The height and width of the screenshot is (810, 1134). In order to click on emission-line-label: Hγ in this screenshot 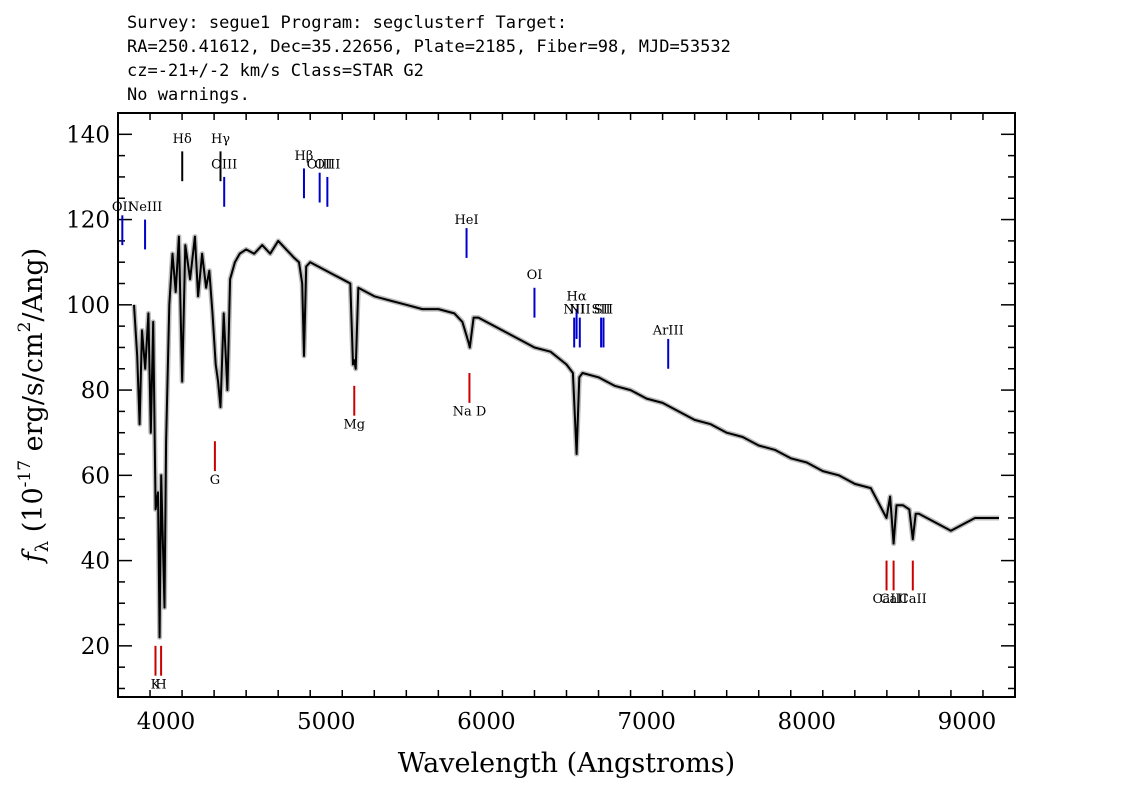, I will do `click(220, 139)`.